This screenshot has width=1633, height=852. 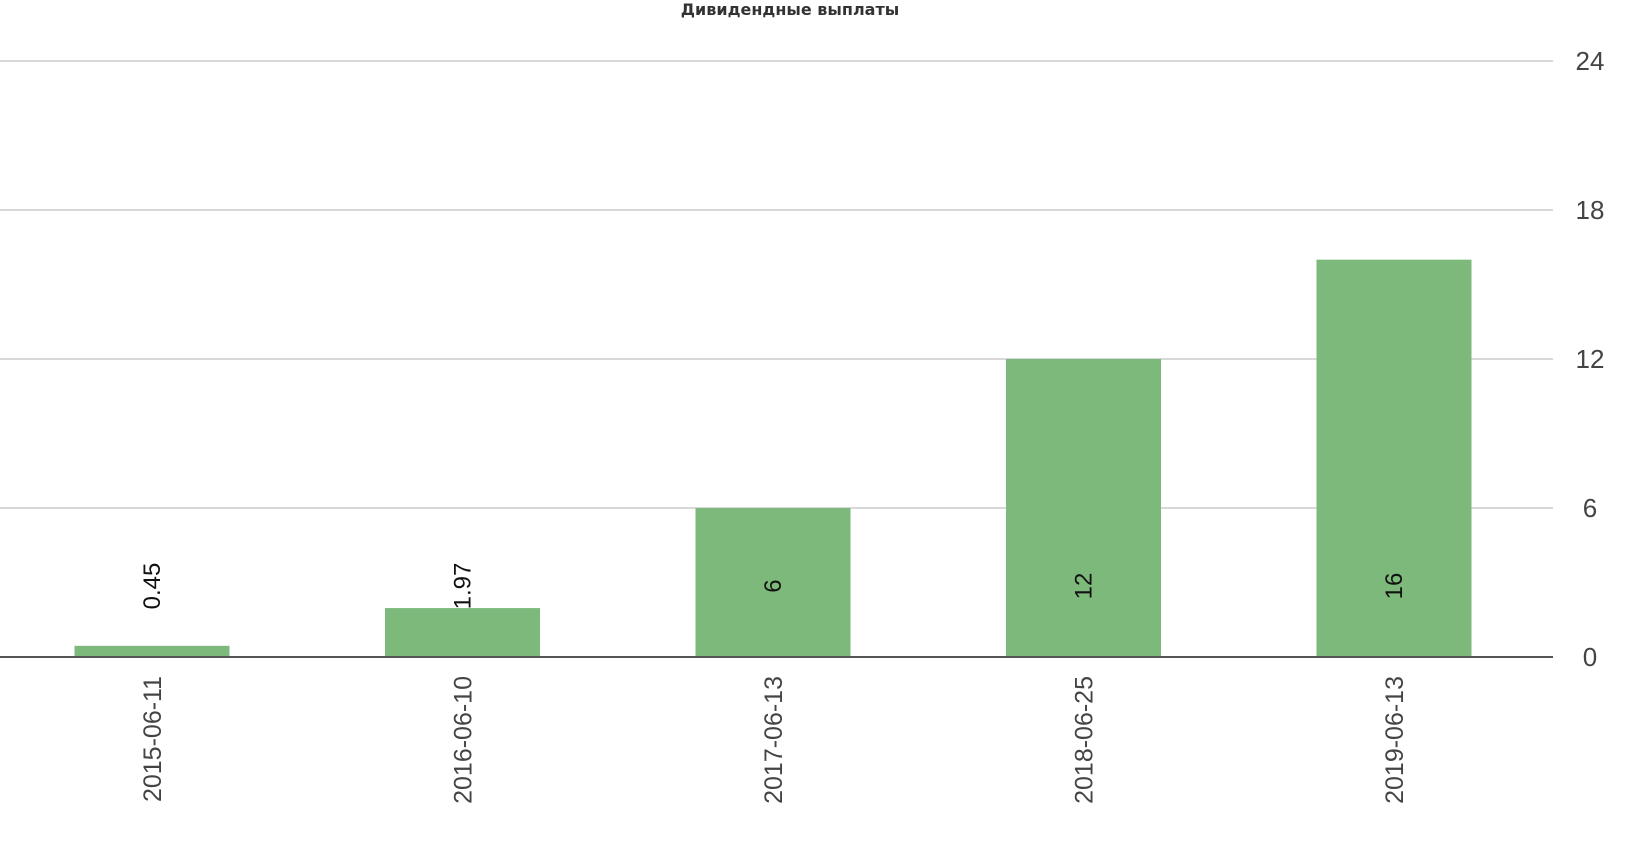 I want to click on data-labels: 0.45 1.97 6 12 16, so click(x=773, y=586).